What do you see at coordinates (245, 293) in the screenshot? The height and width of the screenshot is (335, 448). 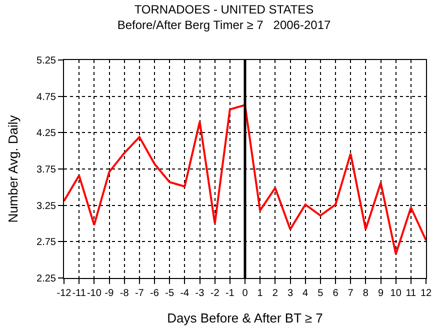 I see `x-tick-label: 0` at bounding box center [245, 293].